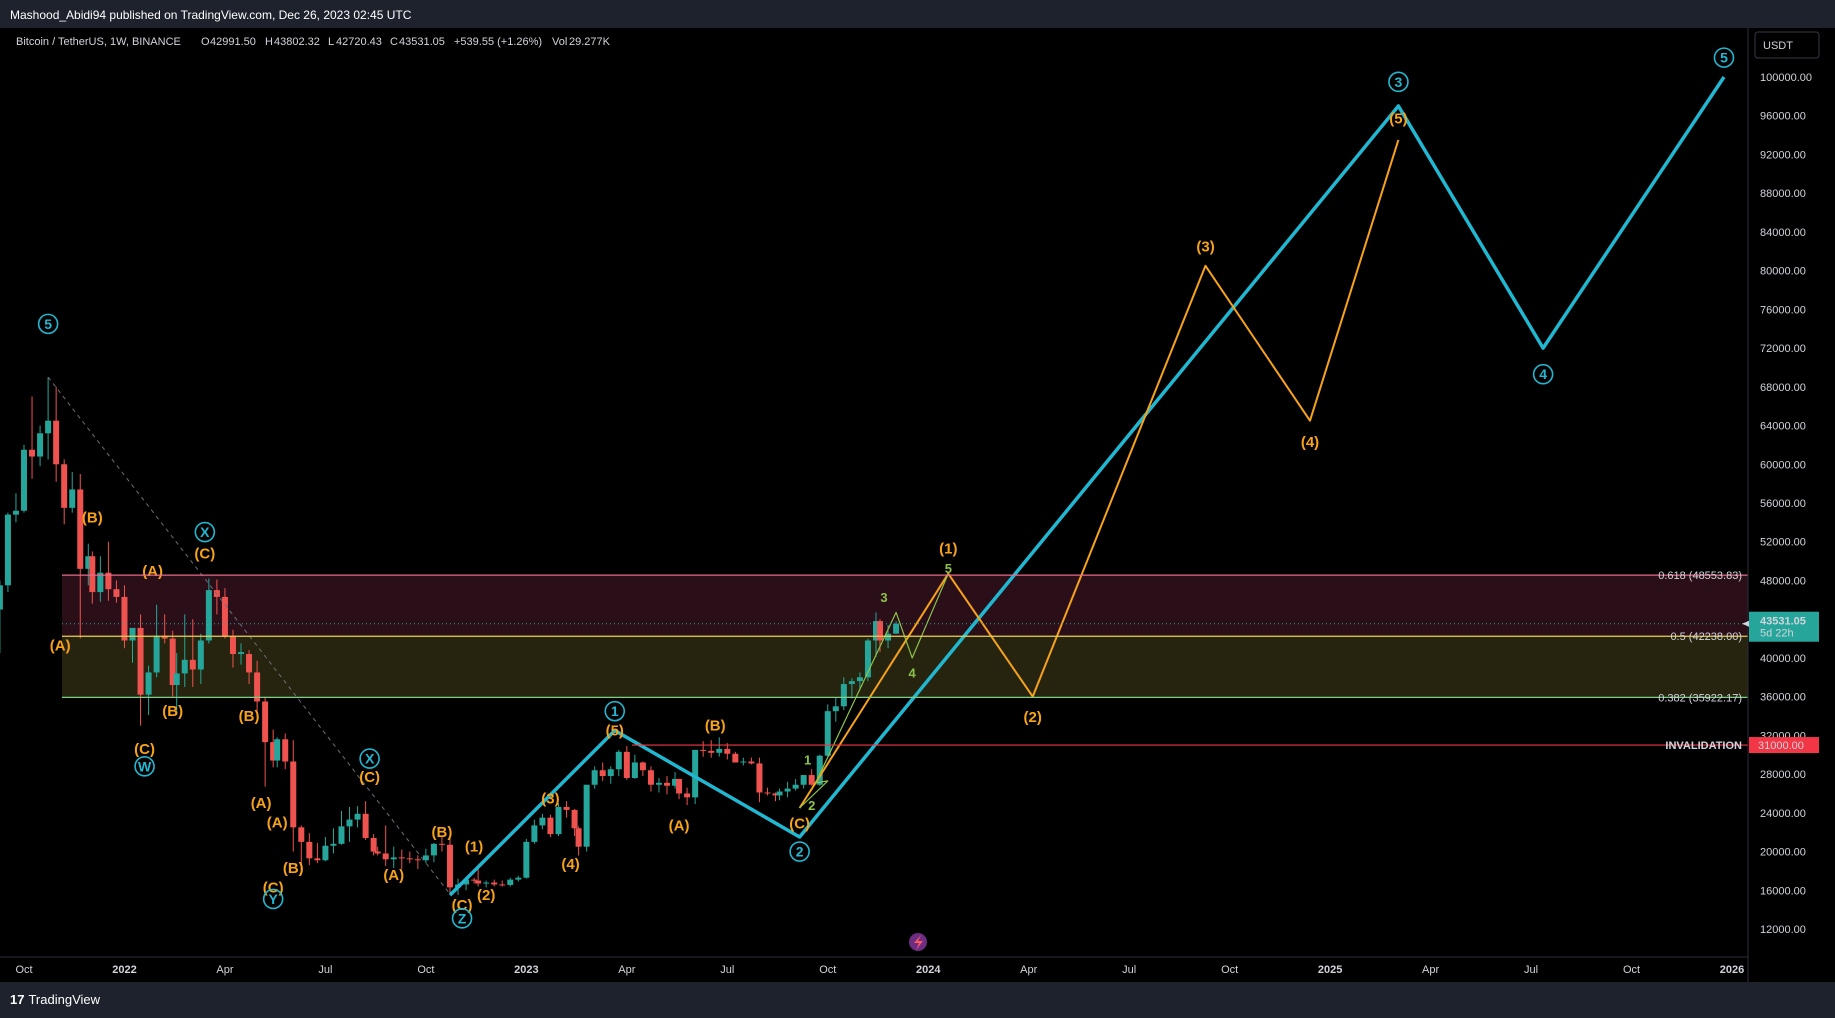  I want to click on y-tick-label: 100000.00, so click(1786, 78).